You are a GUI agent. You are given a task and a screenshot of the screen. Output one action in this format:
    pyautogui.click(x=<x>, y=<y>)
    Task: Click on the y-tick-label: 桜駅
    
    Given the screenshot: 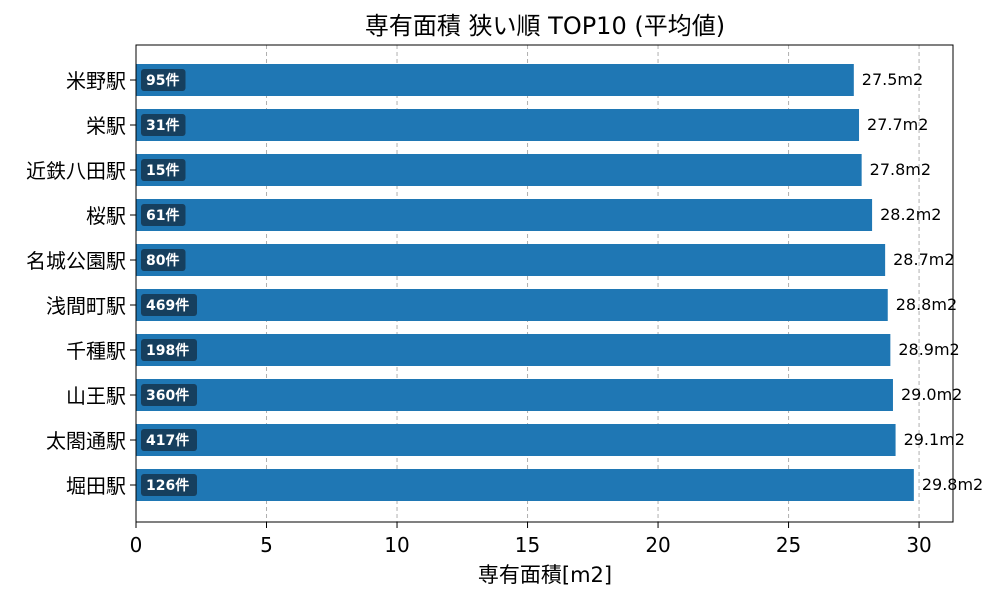 What is the action you would take?
    pyautogui.click(x=106, y=216)
    